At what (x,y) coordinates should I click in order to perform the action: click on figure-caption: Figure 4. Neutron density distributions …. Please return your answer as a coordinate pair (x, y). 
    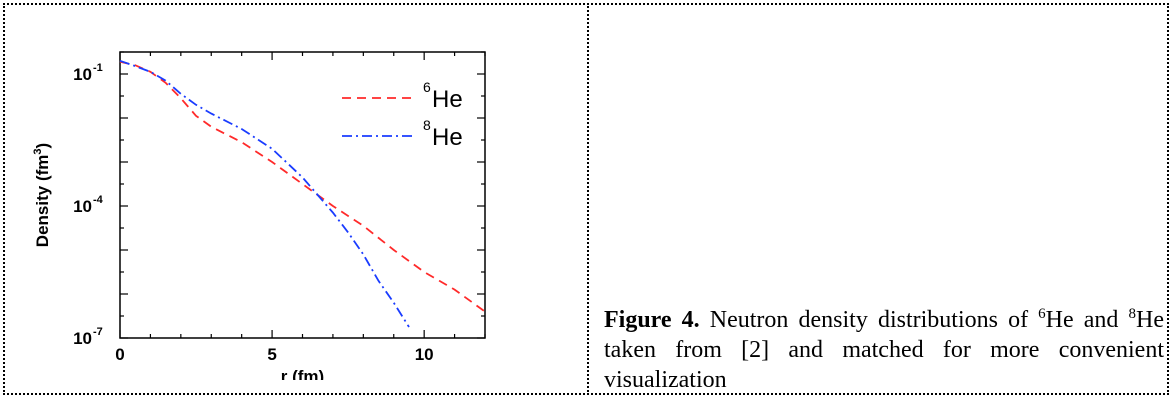
    Looking at the image, I should click on (884, 350).